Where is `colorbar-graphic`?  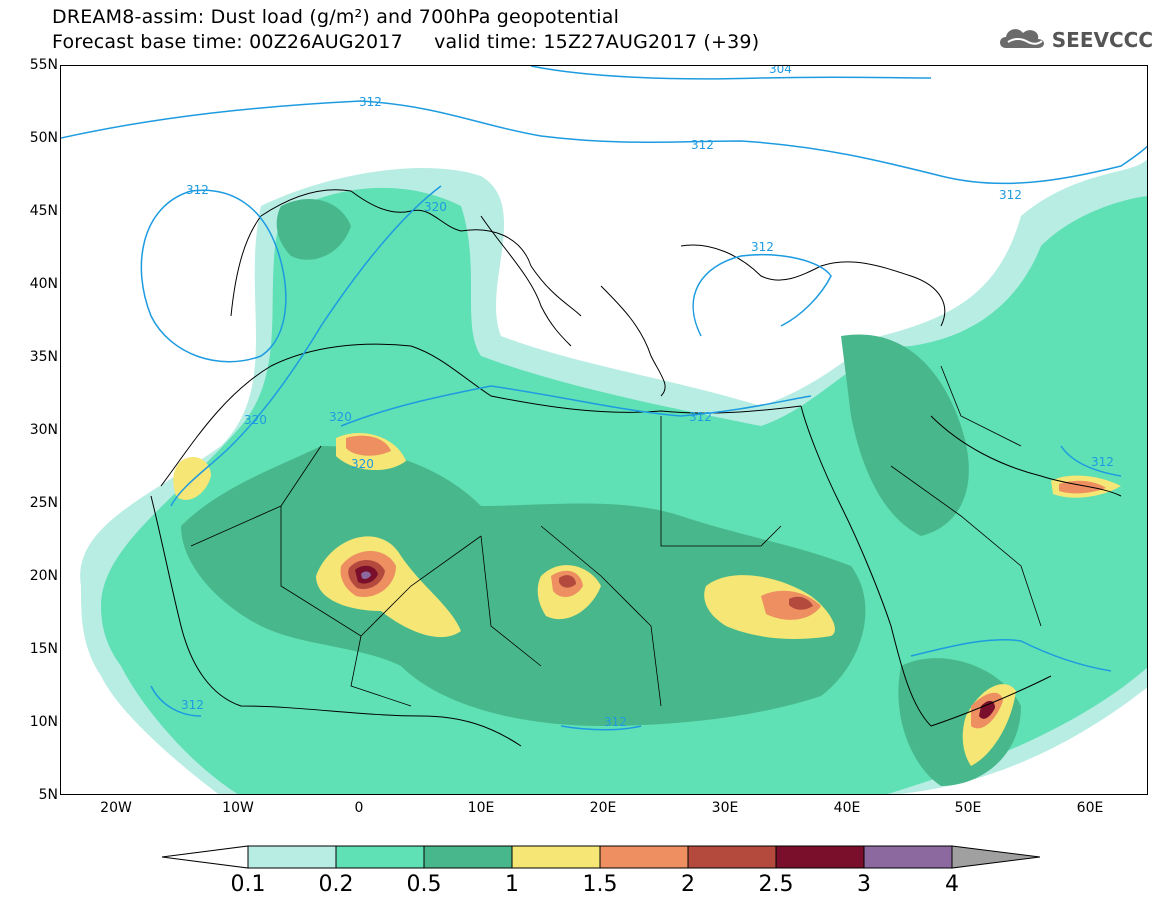 colorbar-graphic is located at coordinates (601, 857).